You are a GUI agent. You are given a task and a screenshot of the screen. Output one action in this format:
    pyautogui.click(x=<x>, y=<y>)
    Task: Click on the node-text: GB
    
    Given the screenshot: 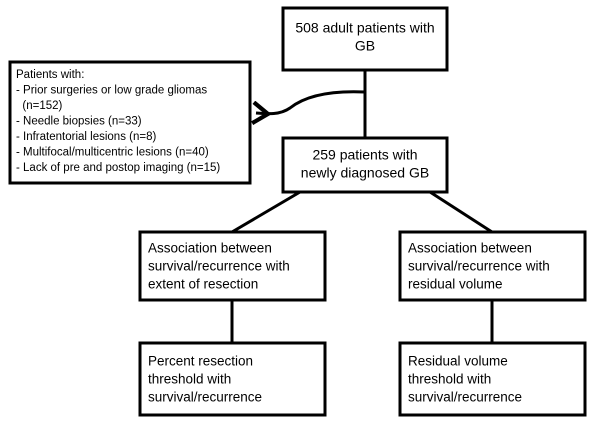 What is the action you would take?
    pyautogui.click(x=365, y=46)
    